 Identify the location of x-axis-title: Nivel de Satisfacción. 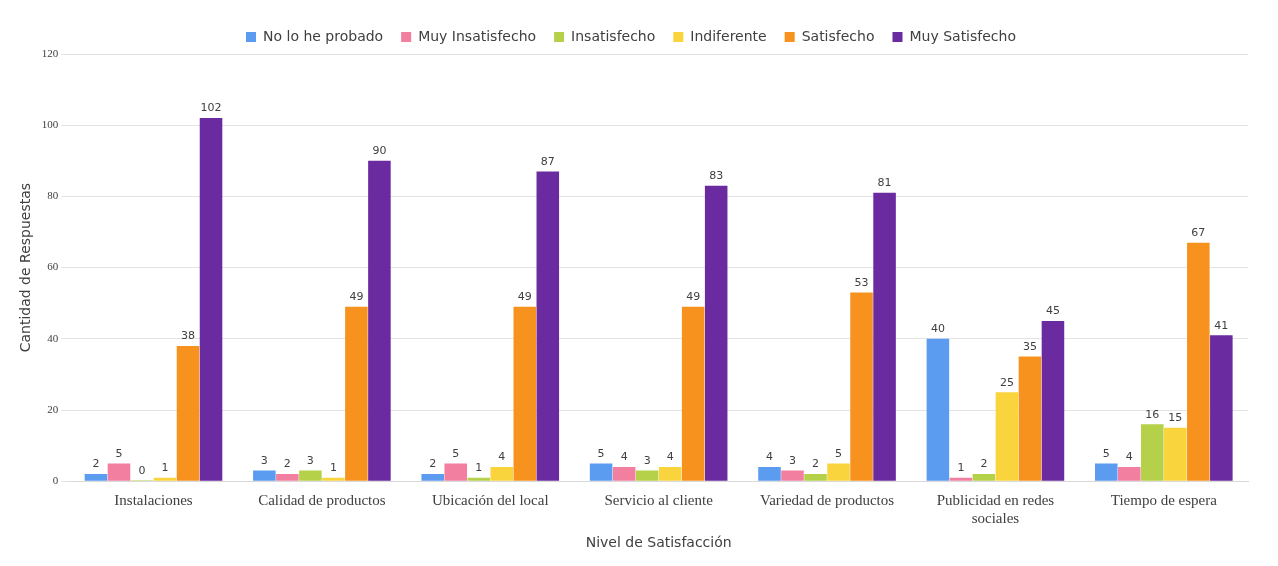
(658, 542).